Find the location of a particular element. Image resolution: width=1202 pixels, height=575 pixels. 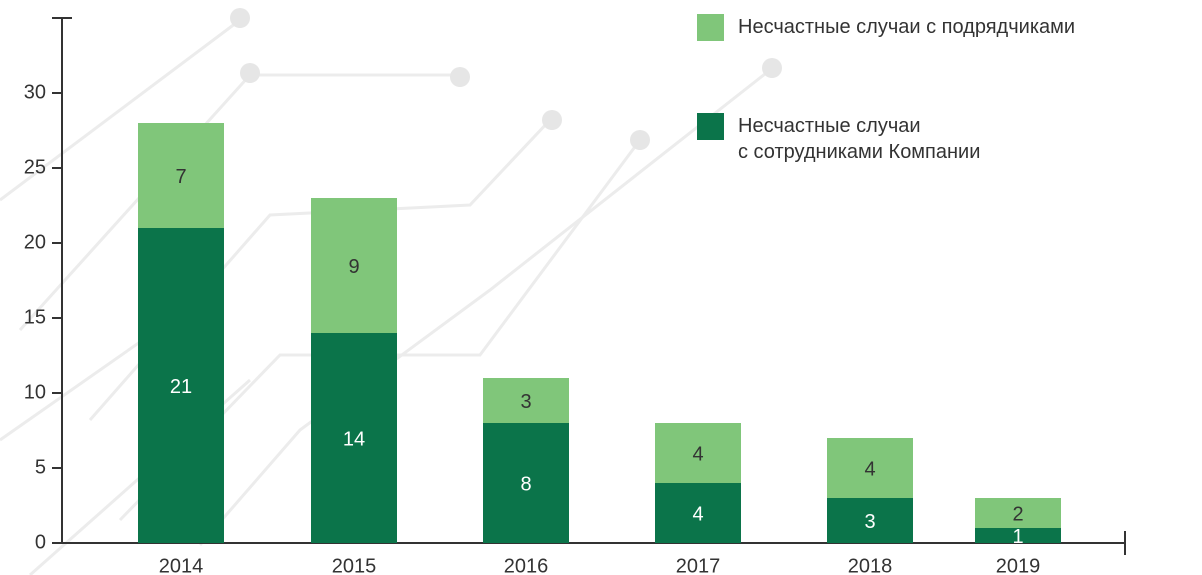

data-label: 7 is located at coordinates (180, 177).